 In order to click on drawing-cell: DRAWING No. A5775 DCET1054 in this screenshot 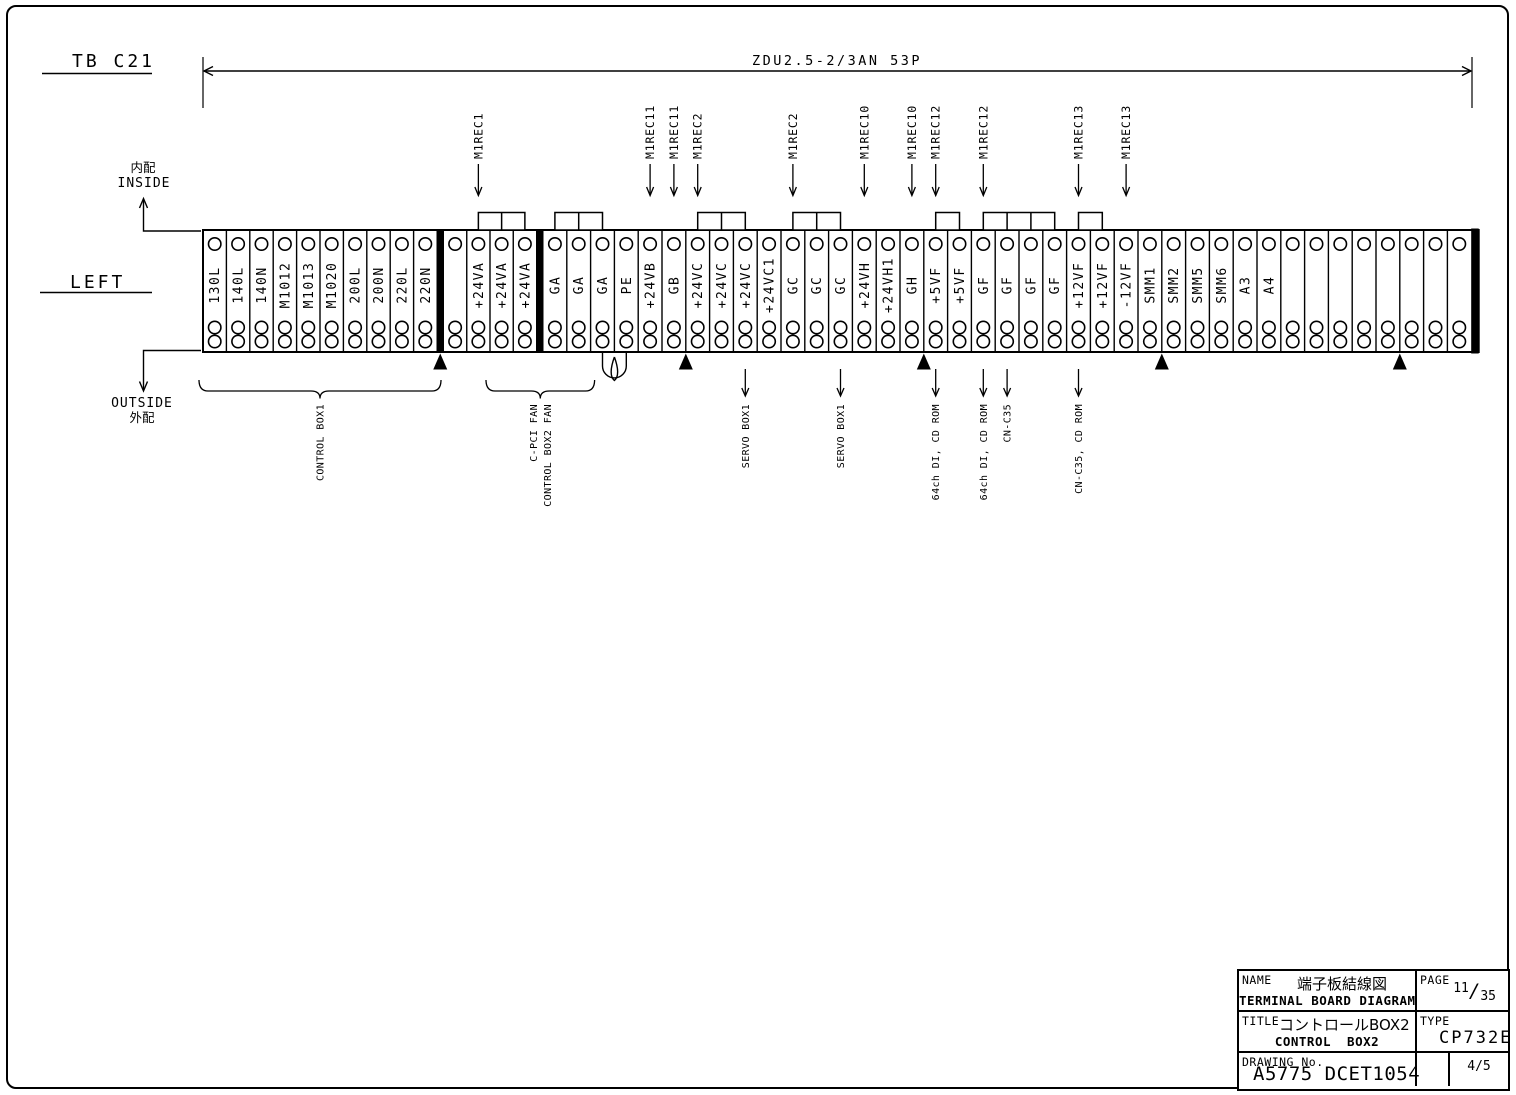, I will do `click(1329, 1069)`.